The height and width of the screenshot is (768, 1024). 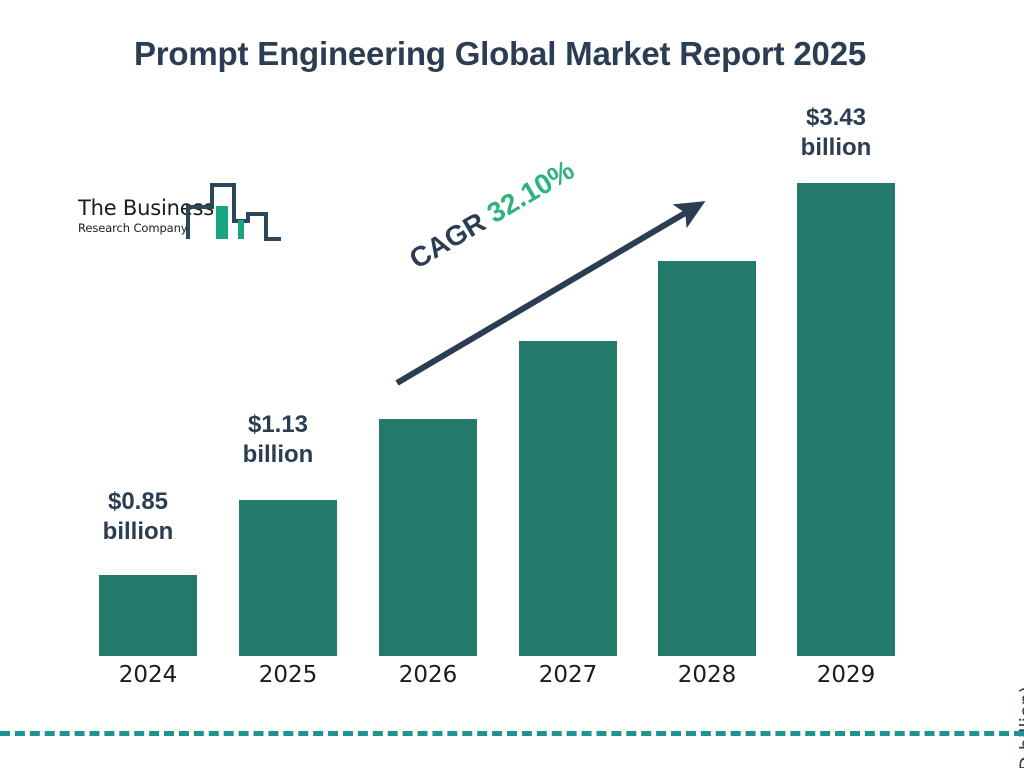 What do you see at coordinates (447, 240) in the screenshot?
I see `cagr-label: CAGR` at bounding box center [447, 240].